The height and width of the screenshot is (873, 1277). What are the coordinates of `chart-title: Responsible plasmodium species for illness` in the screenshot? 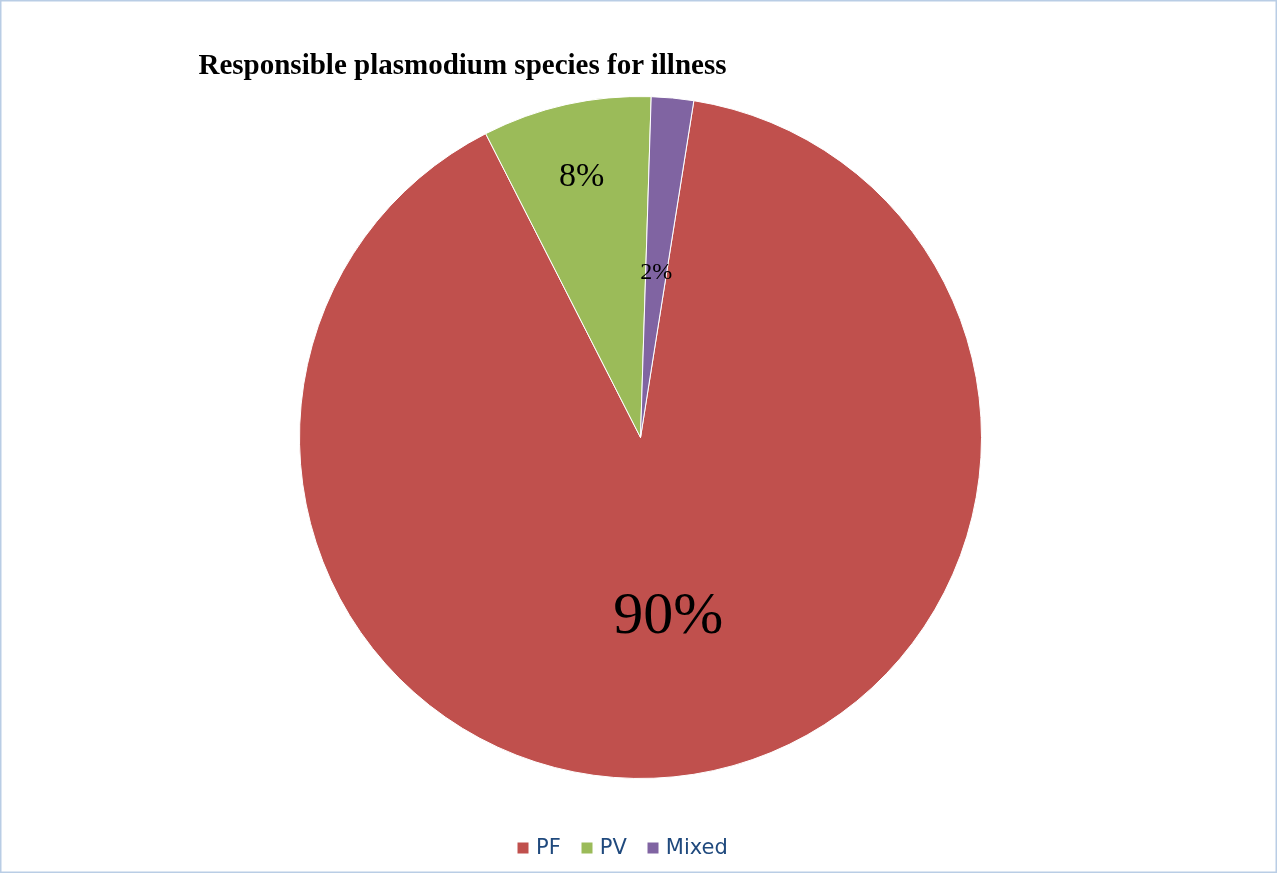 It's located at (462, 63).